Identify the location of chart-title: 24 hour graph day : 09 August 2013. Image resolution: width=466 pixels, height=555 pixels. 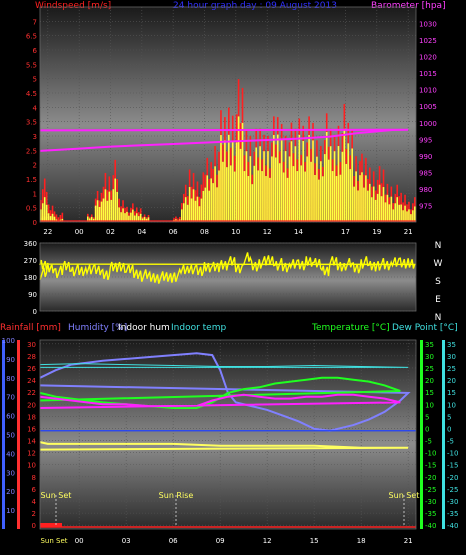
(255, 6).